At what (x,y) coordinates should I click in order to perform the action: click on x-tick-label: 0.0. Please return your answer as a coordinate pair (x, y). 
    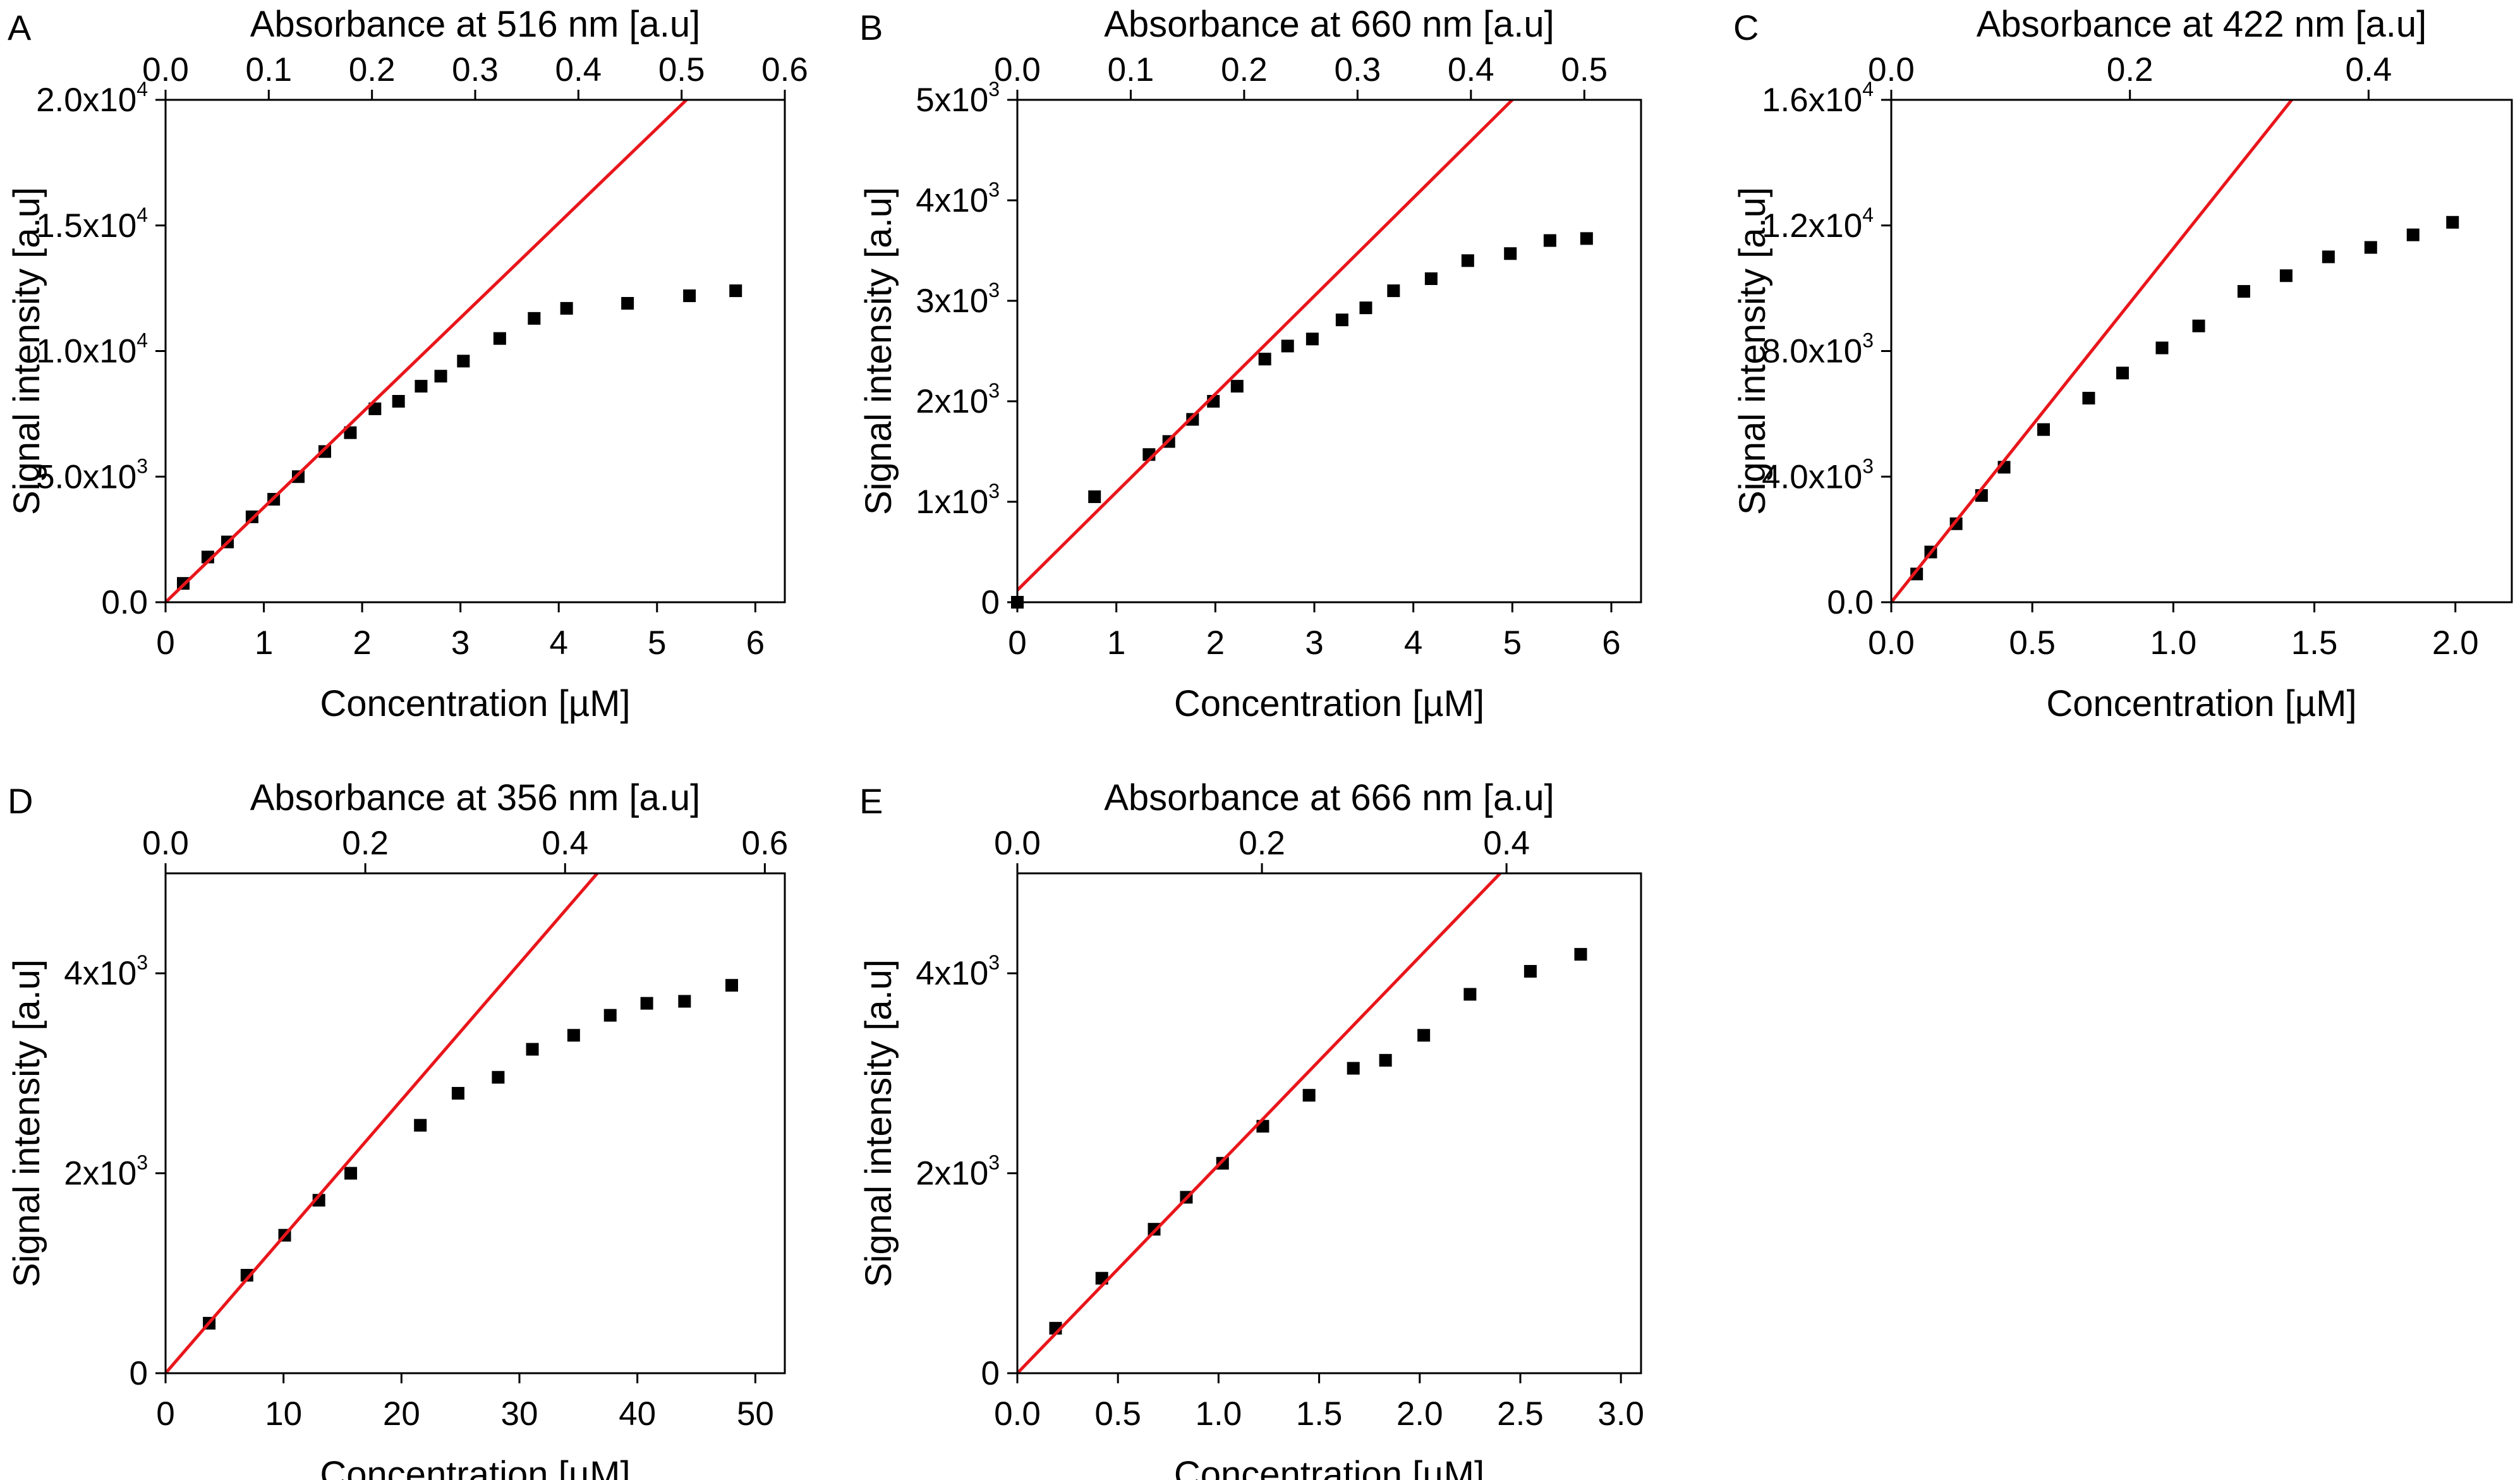
    Looking at the image, I should click on (1892, 643).